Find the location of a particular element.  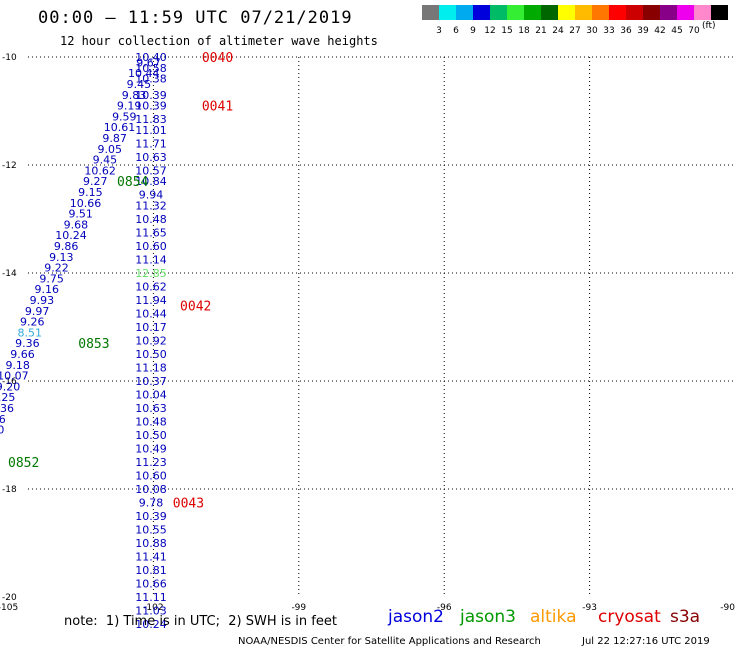

color-scale-label: 45 is located at coordinates (677, 31).